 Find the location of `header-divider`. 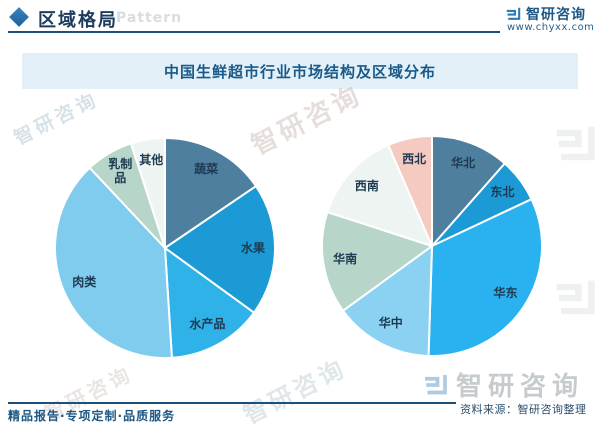

header-divider is located at coordinates (254, 32).